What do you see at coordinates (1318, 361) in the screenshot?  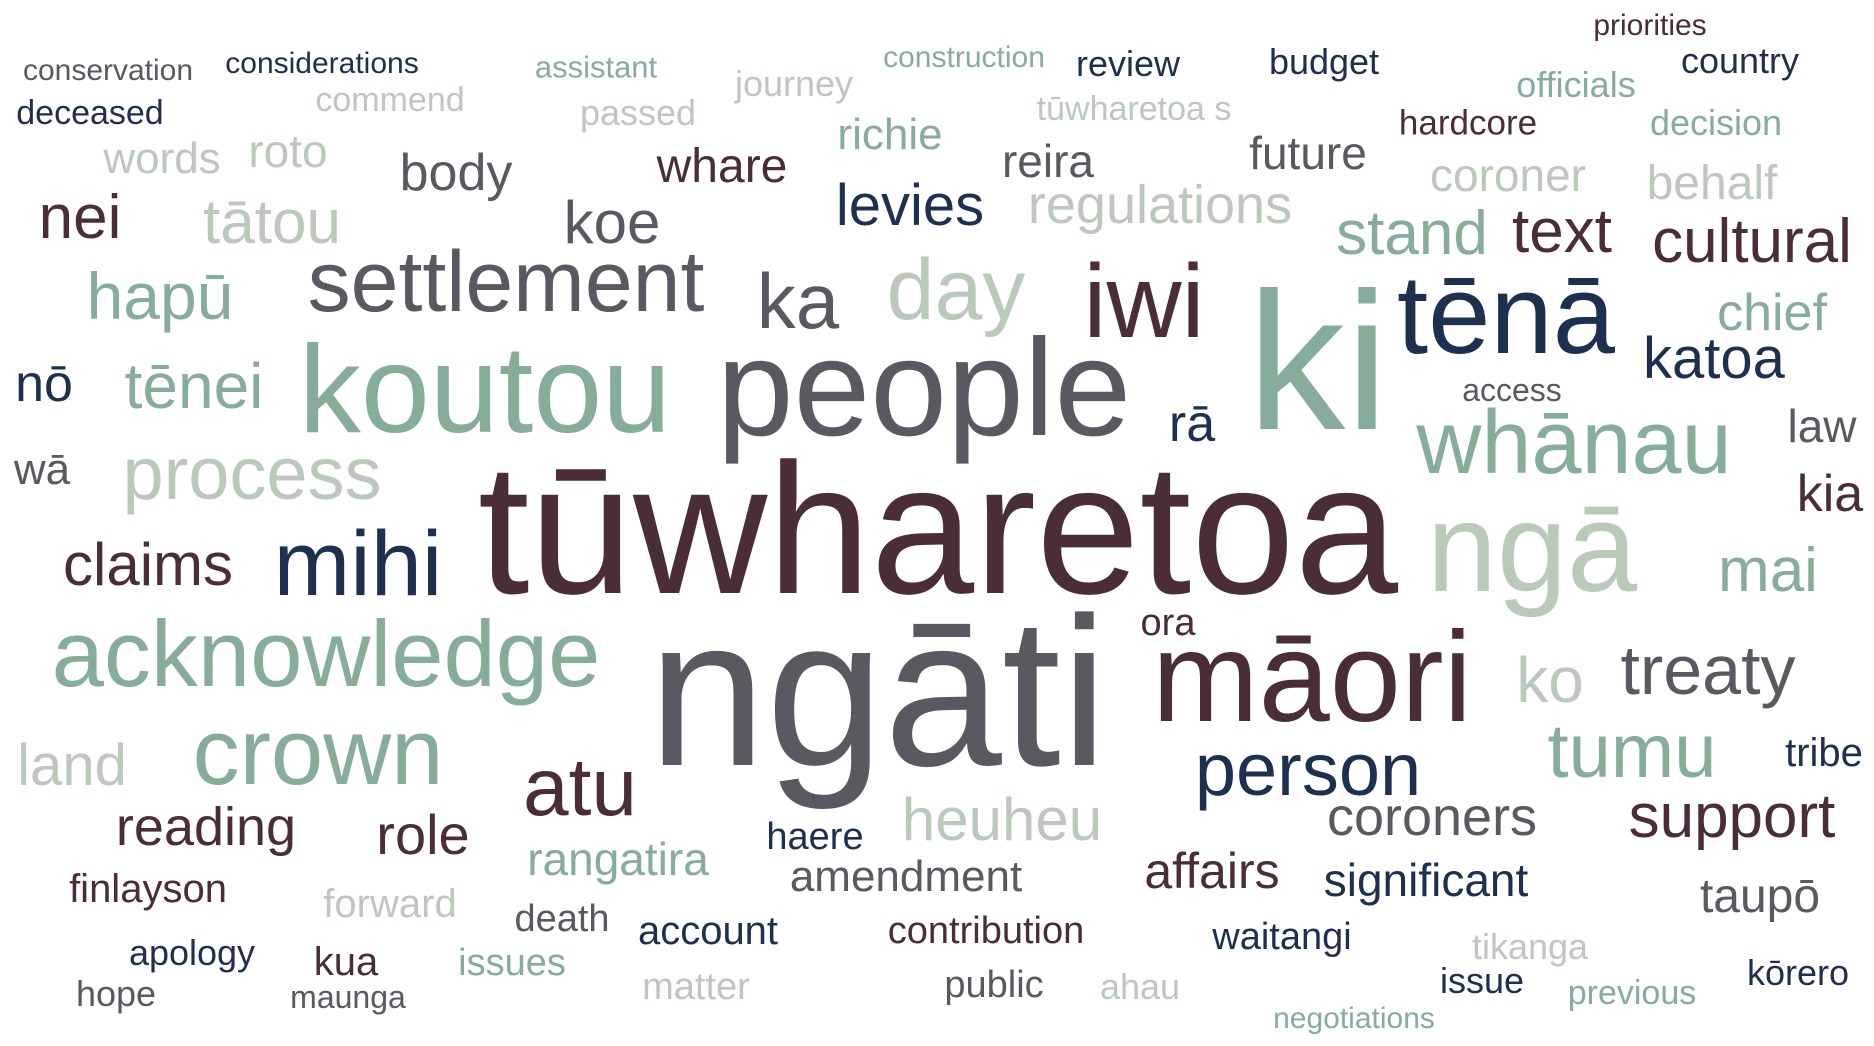 I see `word-ki: ki` at bounding box center [1318, 361].